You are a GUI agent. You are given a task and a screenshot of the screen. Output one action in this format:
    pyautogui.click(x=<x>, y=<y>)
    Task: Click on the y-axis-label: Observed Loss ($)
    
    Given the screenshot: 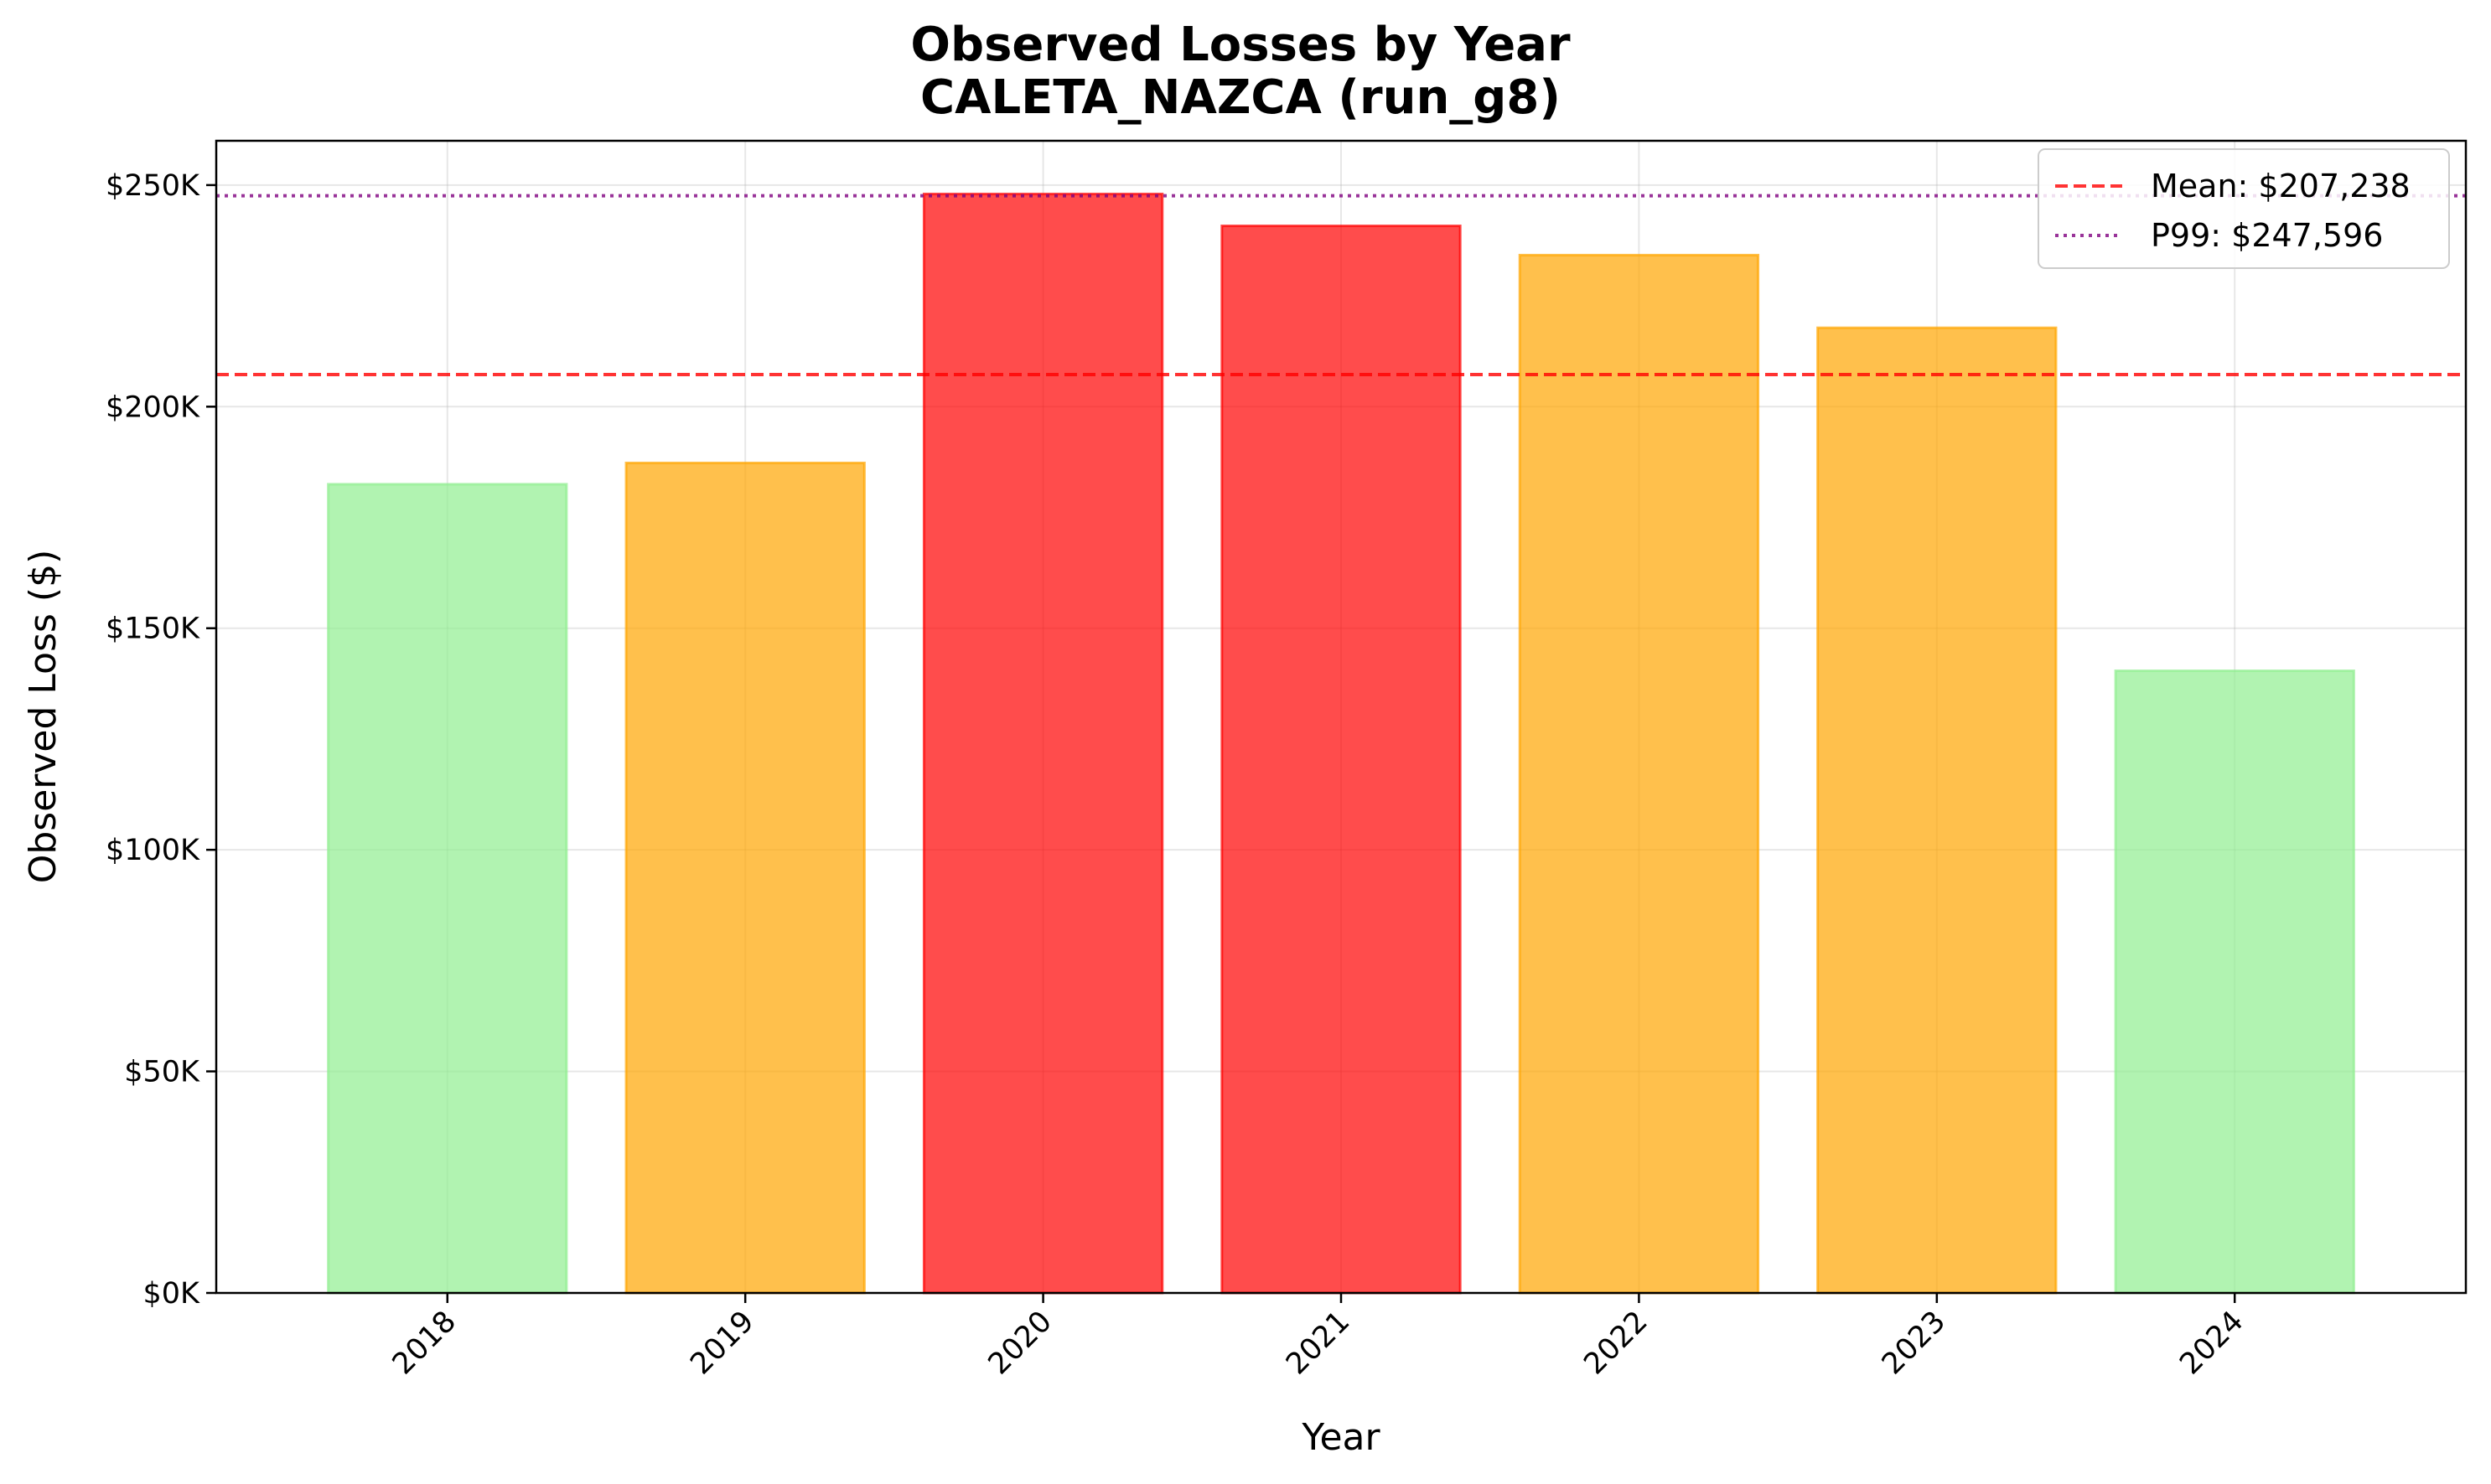 What is the action you would take?
    pyautogui.click(x=43, y=717)
    